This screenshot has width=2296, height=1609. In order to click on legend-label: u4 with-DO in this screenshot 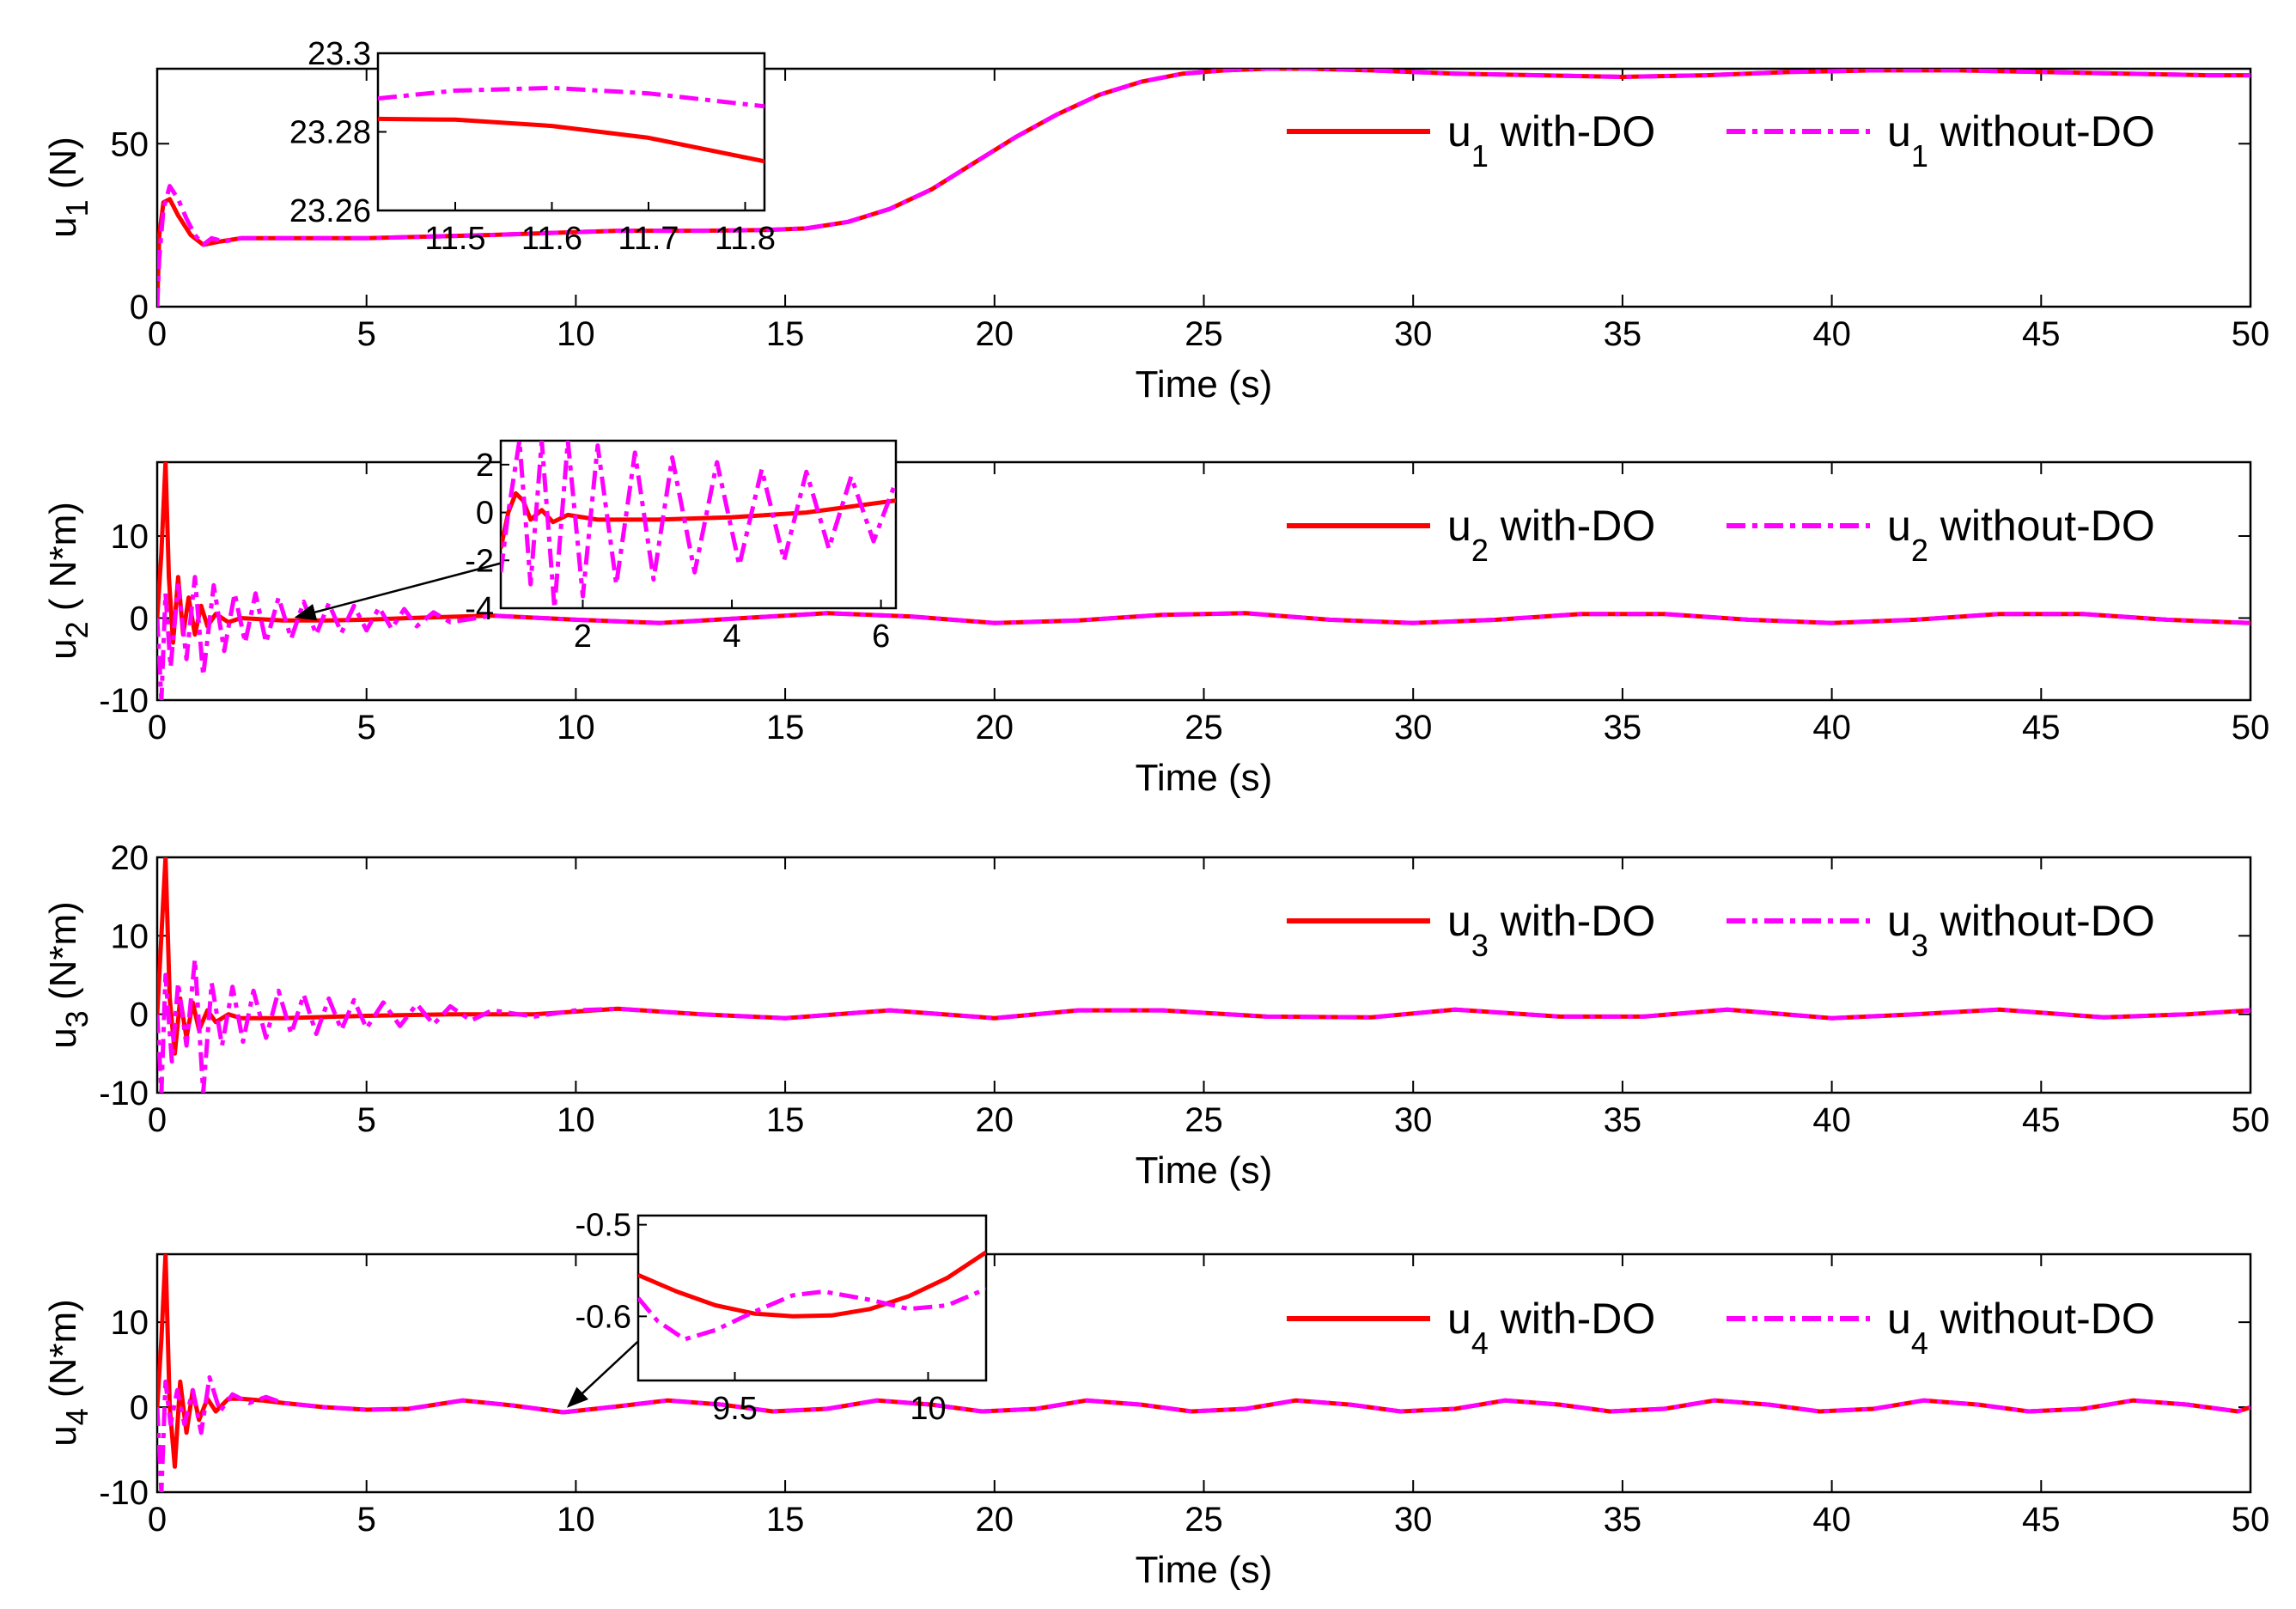, I will do `click(1551, 1328)`.